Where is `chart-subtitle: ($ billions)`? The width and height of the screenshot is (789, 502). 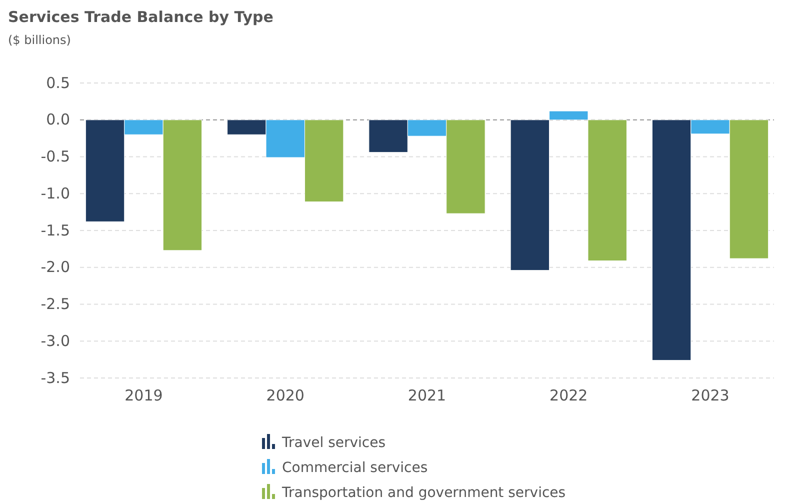
chart-subtitle: ($ billions) is located at coordinates (39, 40).